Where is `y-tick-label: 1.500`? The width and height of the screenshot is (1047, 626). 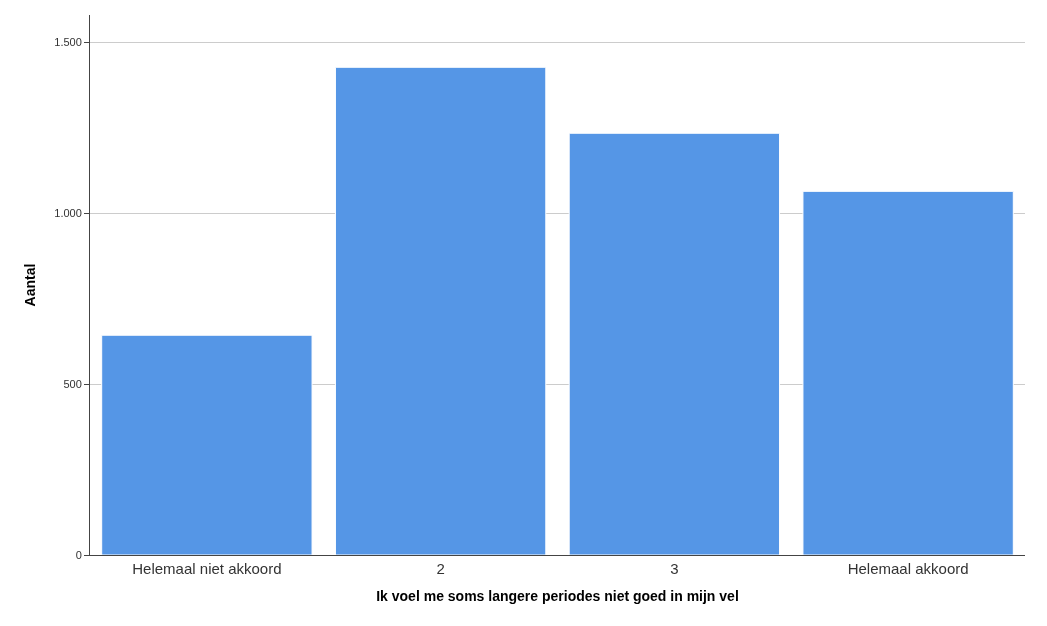 y-tick-label: 1.500 is located at coordinates (68, 42).